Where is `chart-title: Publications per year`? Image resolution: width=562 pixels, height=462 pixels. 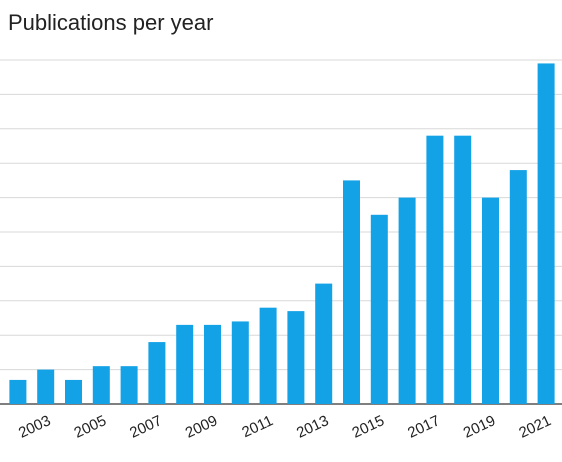 chart-title: Publications per year is located at coordinates (110, 22).